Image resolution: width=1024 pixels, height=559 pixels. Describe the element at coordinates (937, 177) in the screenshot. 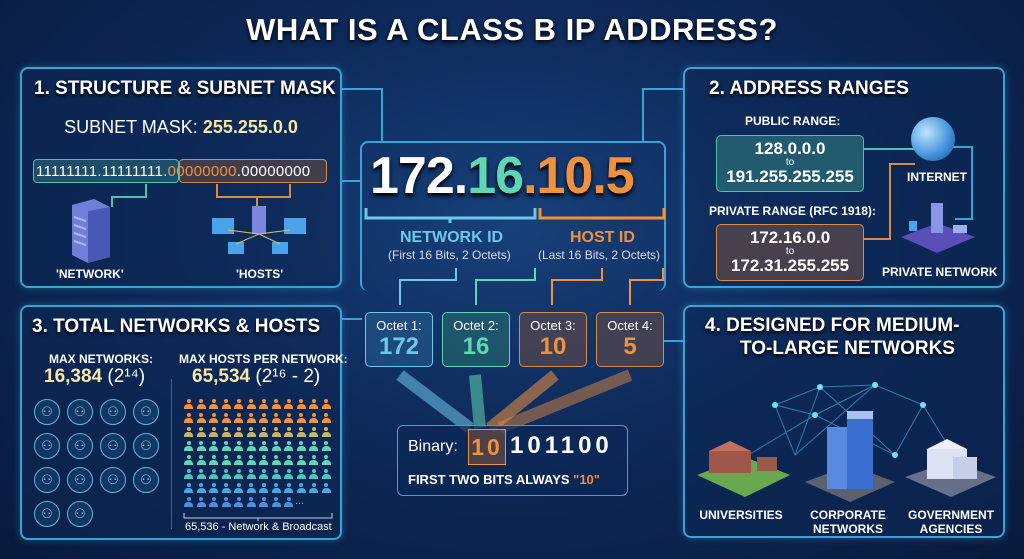

I see `internet-label: INTERNET` at that location.